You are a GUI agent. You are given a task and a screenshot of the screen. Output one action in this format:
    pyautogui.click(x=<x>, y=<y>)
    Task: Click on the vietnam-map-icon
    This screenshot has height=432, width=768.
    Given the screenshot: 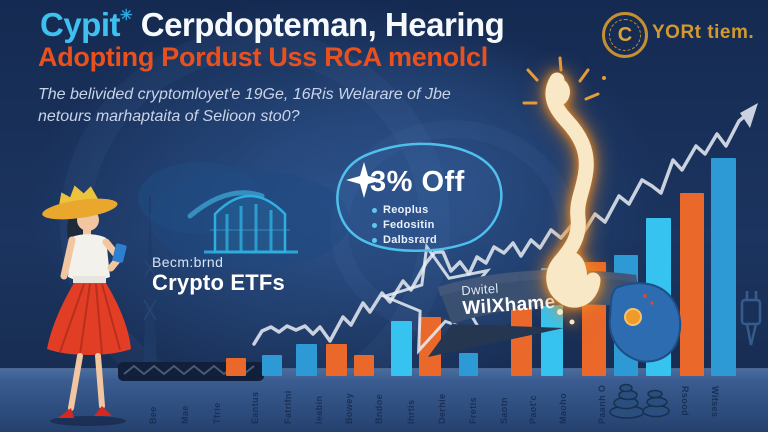 What is the action you would take?
    pyautogui.click(x=573, y=198)
    